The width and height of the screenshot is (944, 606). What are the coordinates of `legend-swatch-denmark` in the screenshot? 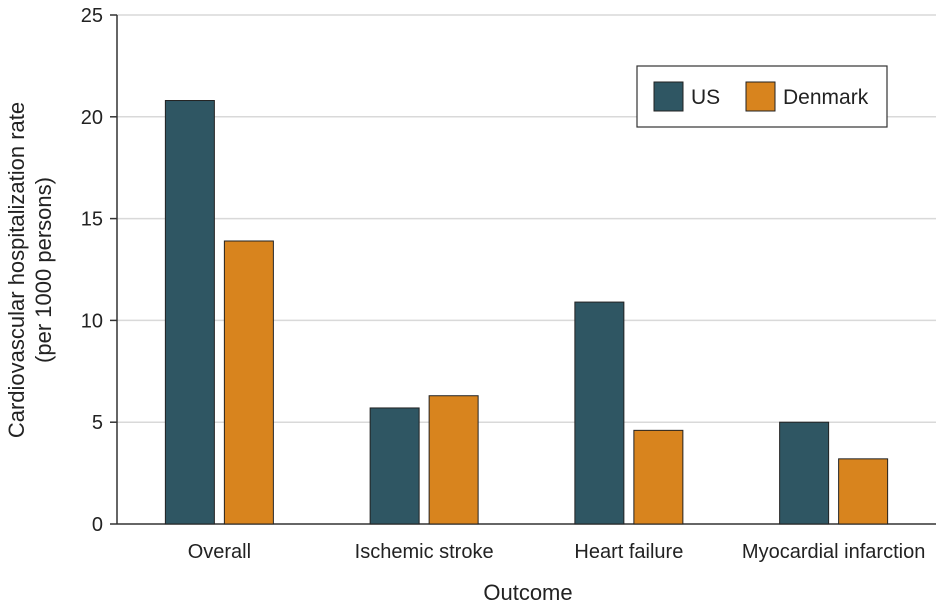 It's located at (760, 96).